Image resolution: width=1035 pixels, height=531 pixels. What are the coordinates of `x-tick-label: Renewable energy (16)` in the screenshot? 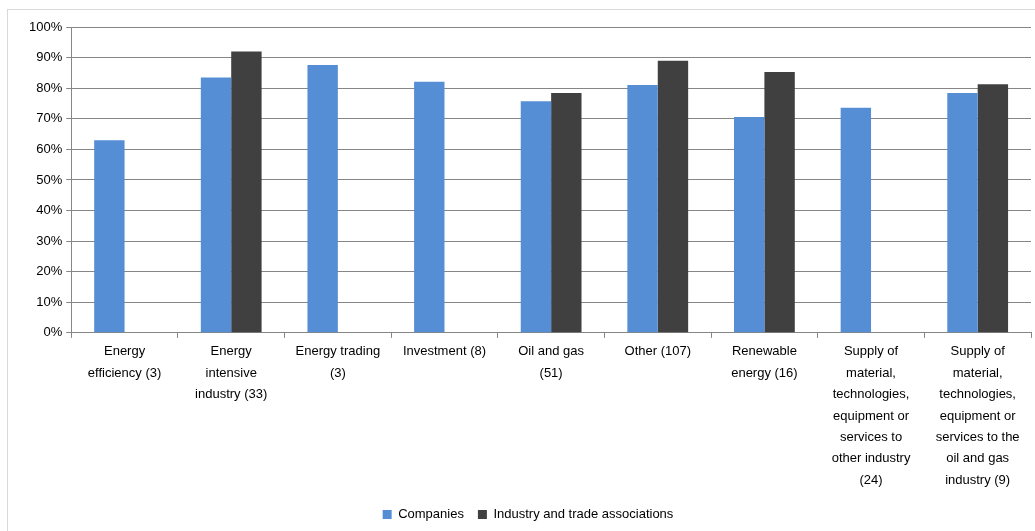 It's located at (764, 361).